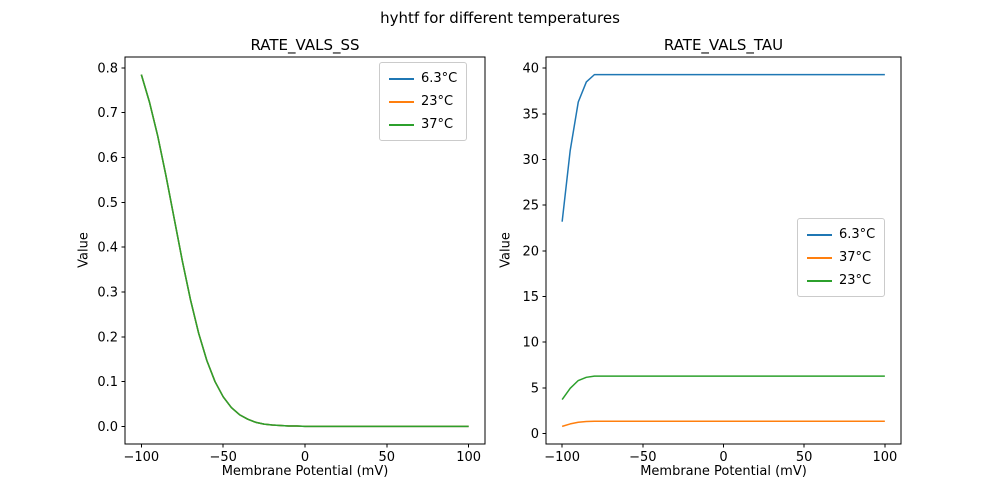  Describe the element at coordinates (107, 427) in the screenshot. I see `y-tick-label: 0.0` at that location.